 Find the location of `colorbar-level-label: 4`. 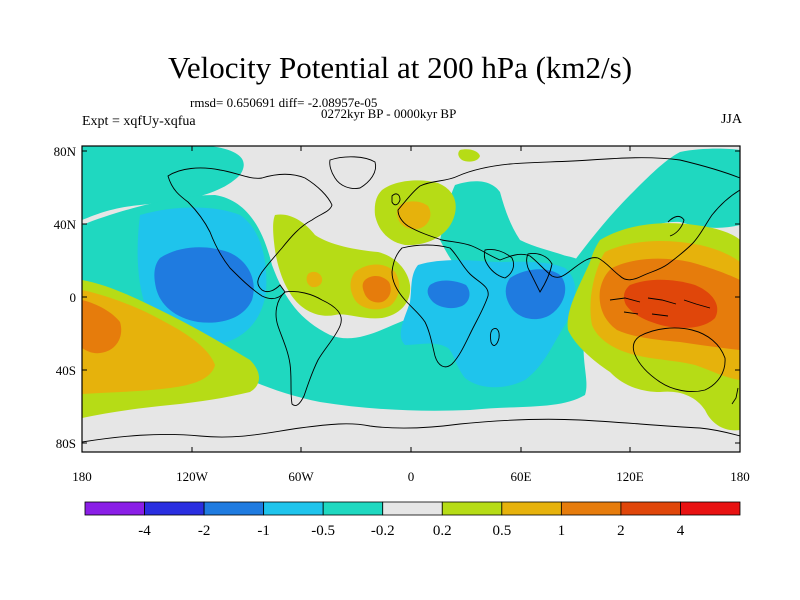

colorbar-level-label: 4 is located at coordinates (681, 531).